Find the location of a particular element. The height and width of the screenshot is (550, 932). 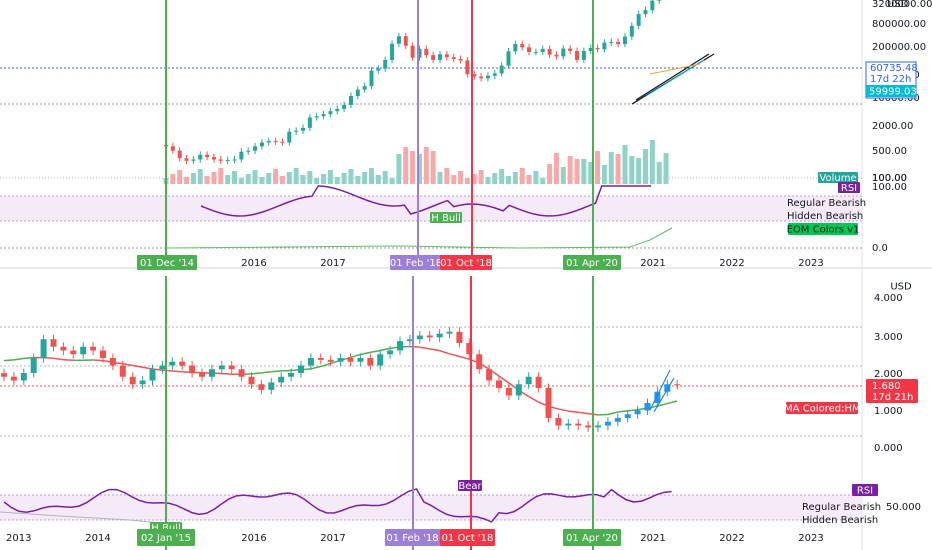

top-y-tick: 200000.00 is located at coordinates (899, 47).